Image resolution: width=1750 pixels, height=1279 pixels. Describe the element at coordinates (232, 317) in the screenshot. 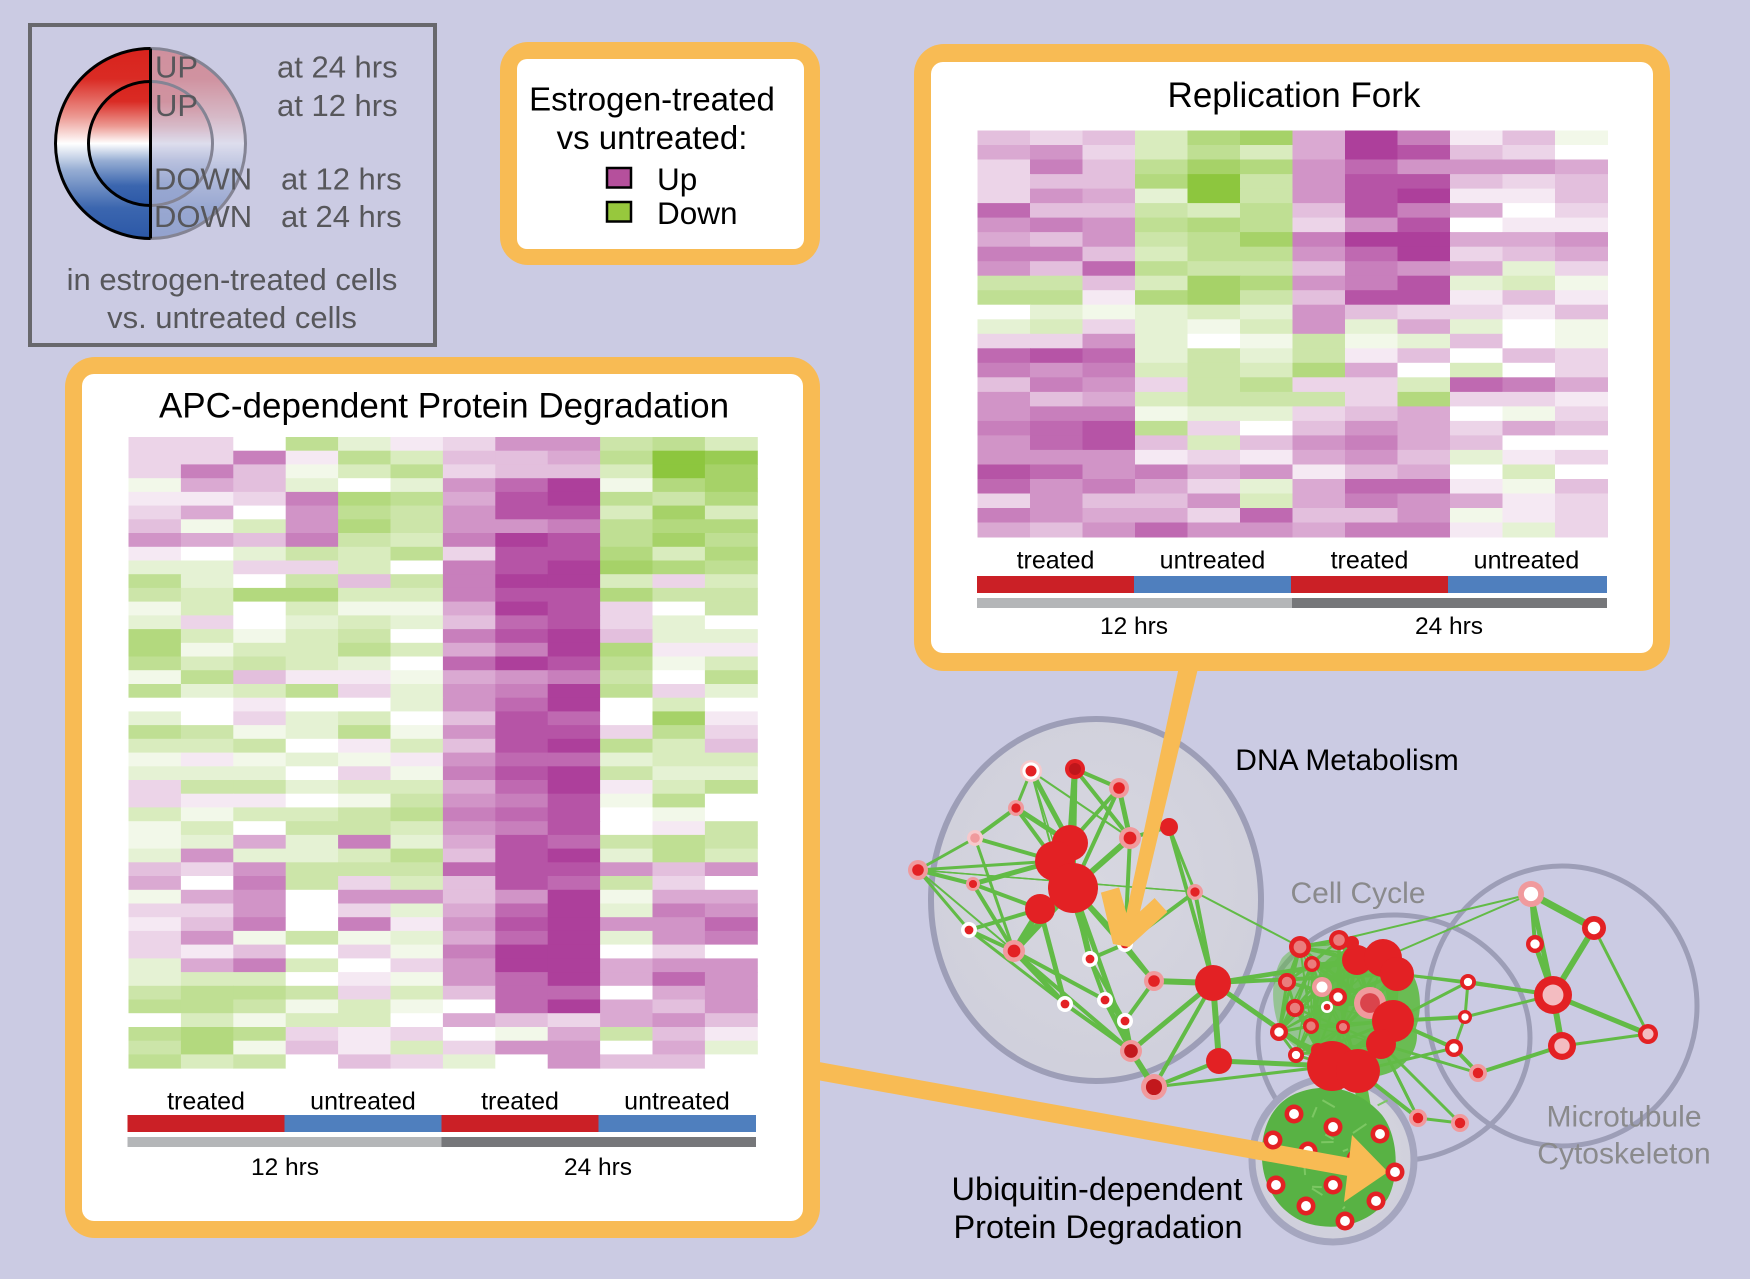

I see `svg-text: vs. untreated cells` at that location.